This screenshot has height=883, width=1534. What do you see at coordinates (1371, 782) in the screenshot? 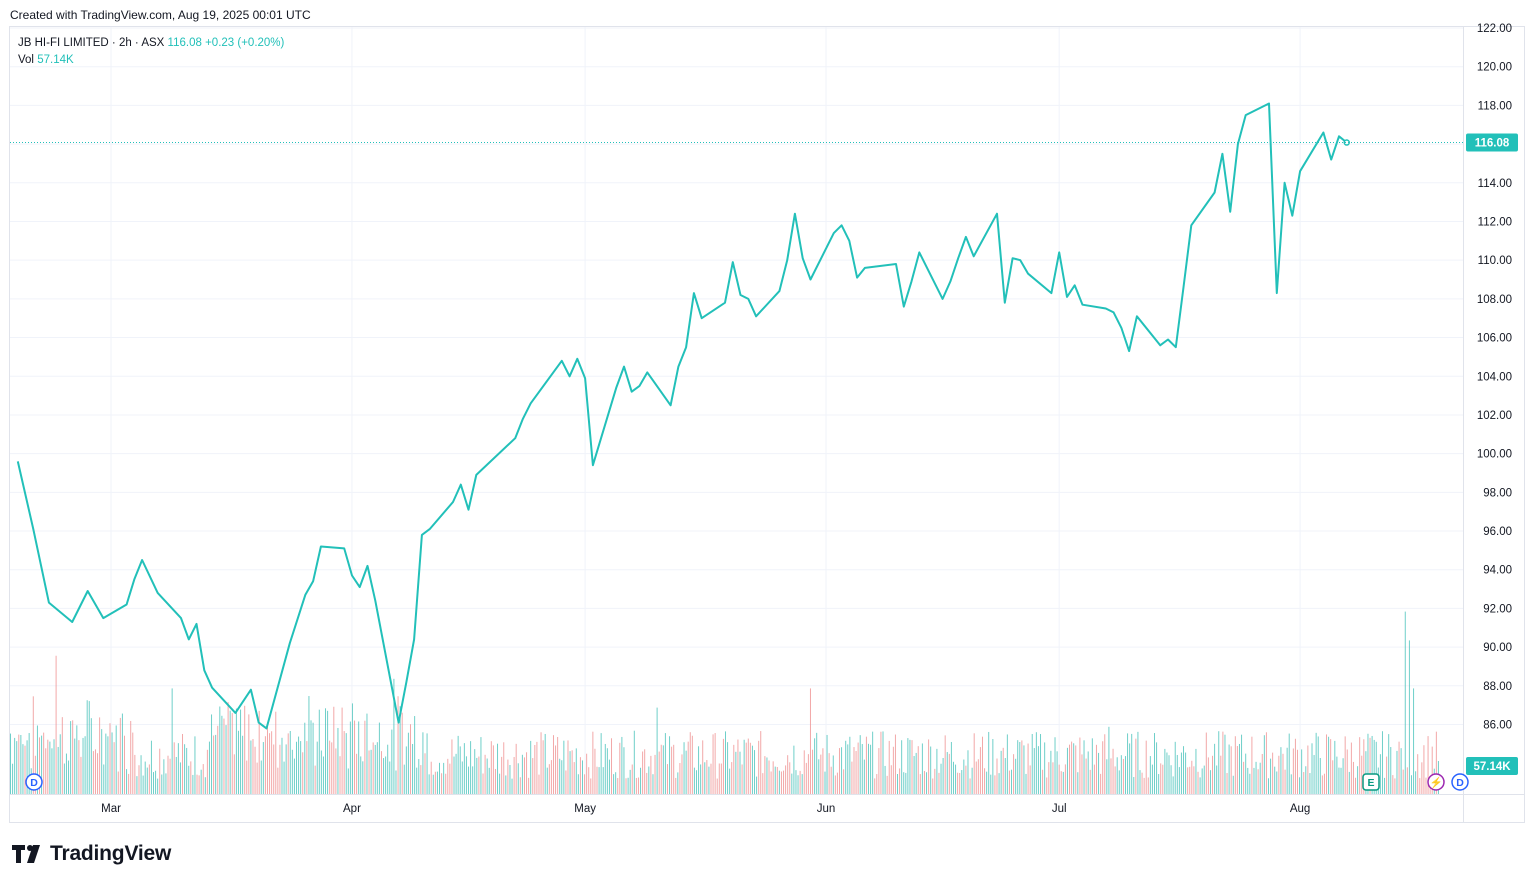
I see `earnings-marker-icon` at bounding box center [1371, 782].